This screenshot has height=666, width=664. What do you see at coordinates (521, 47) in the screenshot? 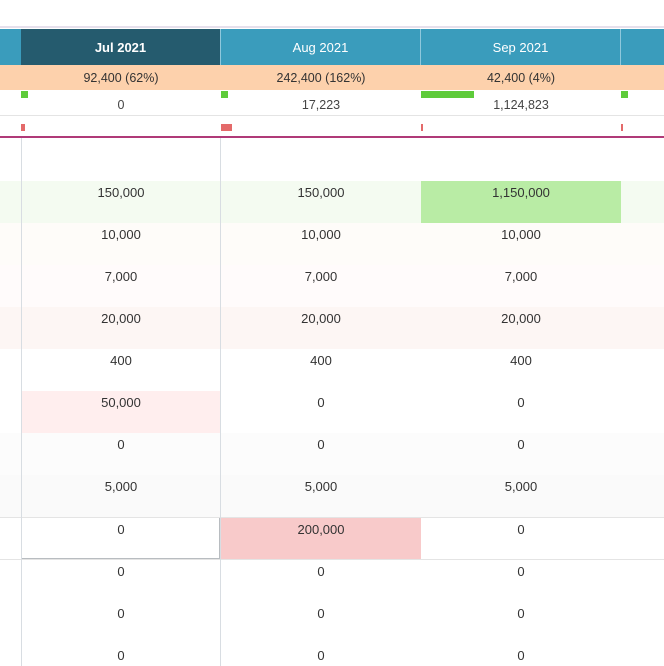
I see `month-header-sep-2021: Sep 2021` at bounding box center [521, 47].